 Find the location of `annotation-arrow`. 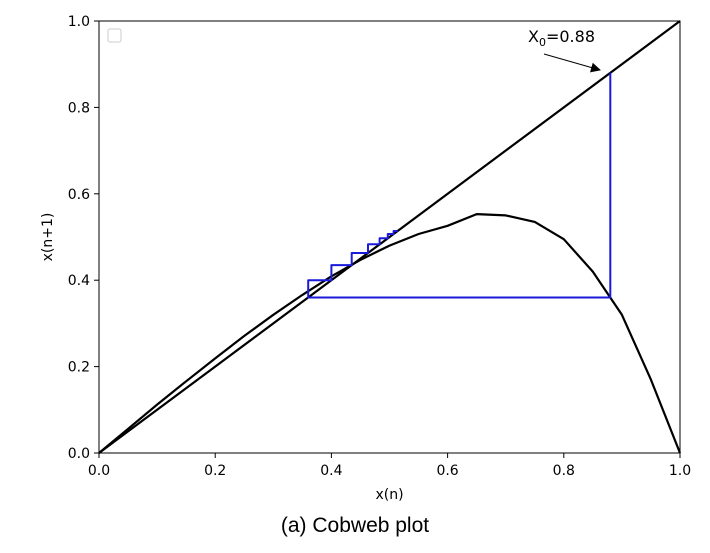

annotation-arrow is located at coordinates (572, 63).